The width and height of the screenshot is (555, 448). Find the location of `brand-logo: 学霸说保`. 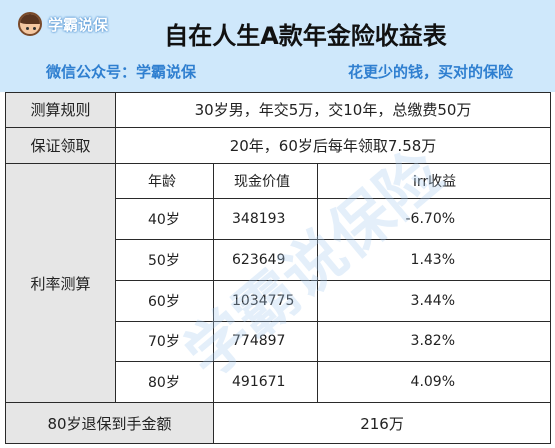

brand-logo: 学霸说保 is located at coordinates (63, 24).